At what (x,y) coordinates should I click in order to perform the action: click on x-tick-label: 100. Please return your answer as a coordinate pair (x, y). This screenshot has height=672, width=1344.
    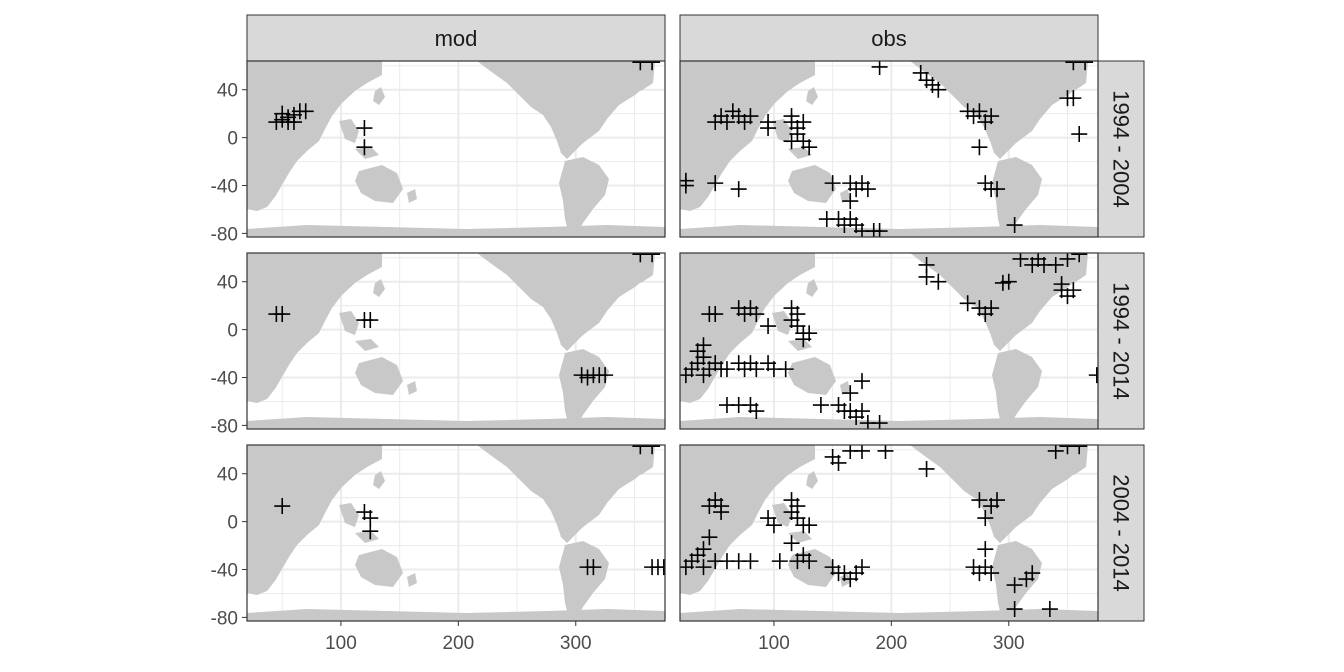
    Looking at the image, I should click on (774, 643).